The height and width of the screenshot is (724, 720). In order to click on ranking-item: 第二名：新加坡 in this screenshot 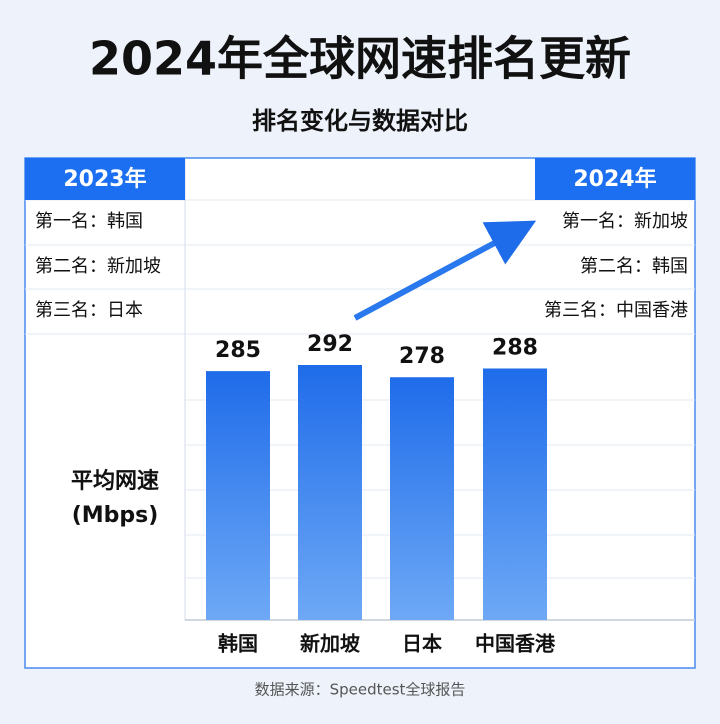, I will do `click(98, 266)`.